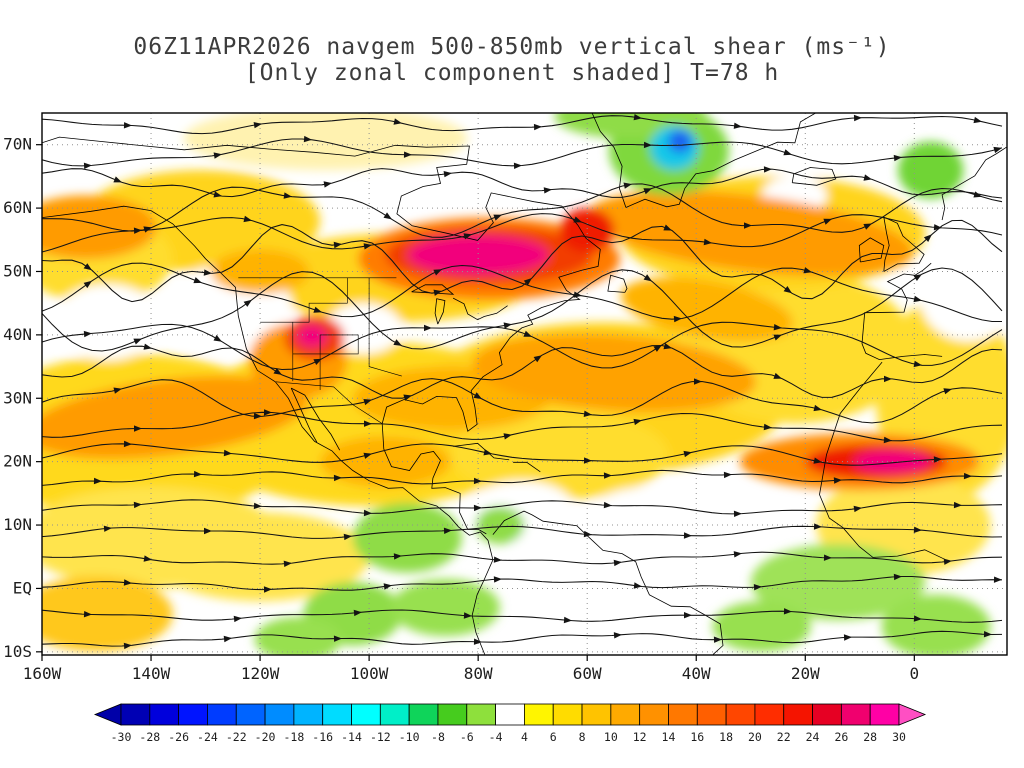 This screenshot has height=768, width=1024. What do you see at coordinates (322, 737) in the screenshot?
I see `colorbar-tick-label: -16` at bounding box center [322, 737].